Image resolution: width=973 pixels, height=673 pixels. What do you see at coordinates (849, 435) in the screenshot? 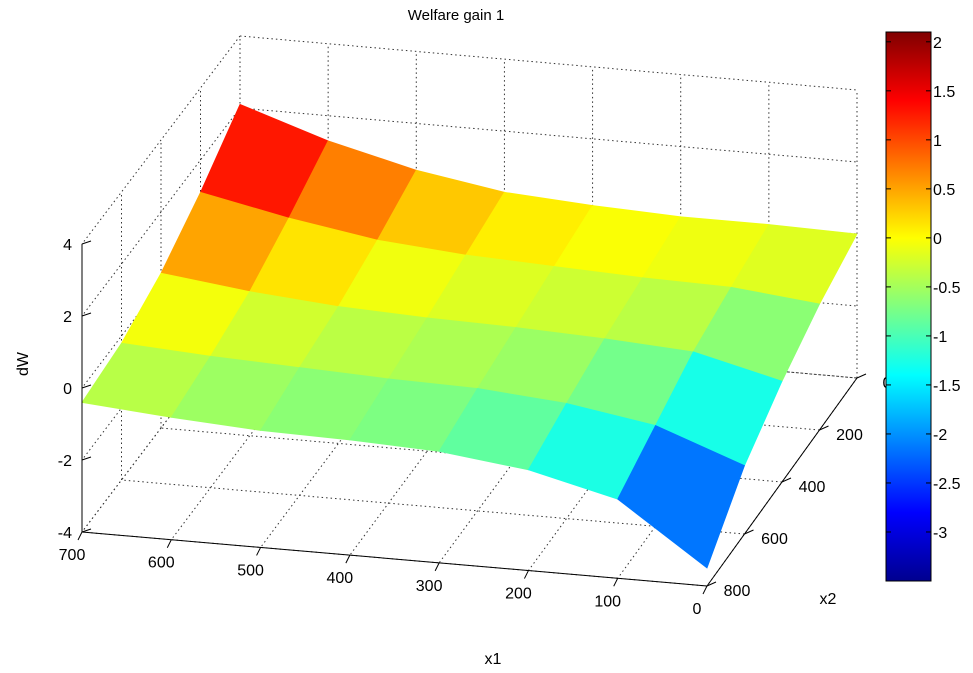
I see `x2-tick-label: 200` at bounding box center [849, 435].